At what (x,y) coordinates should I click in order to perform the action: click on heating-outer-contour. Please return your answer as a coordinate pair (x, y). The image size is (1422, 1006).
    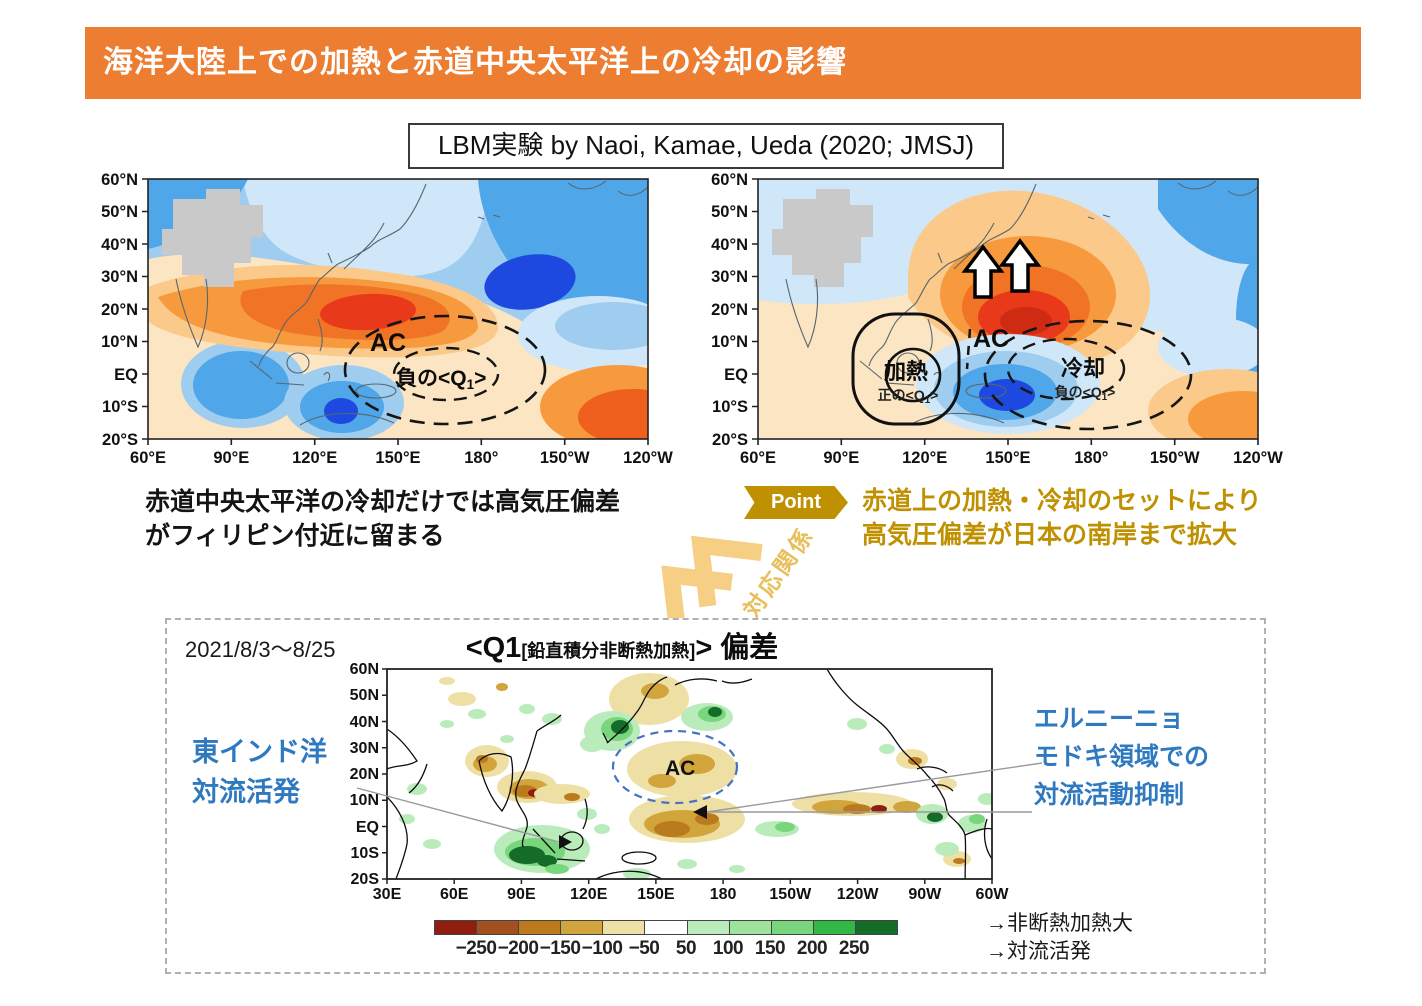
    Looking at the image, I should click on (906, 369).